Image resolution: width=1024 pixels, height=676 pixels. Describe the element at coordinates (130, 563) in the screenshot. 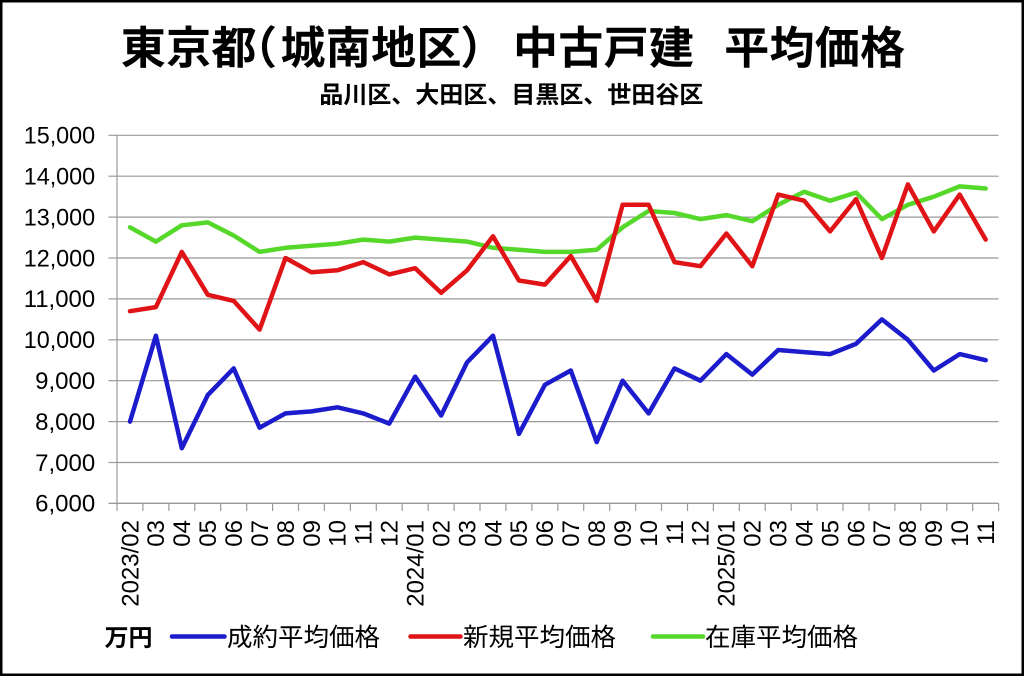

I see `svg-text: 2023/02` at that location.